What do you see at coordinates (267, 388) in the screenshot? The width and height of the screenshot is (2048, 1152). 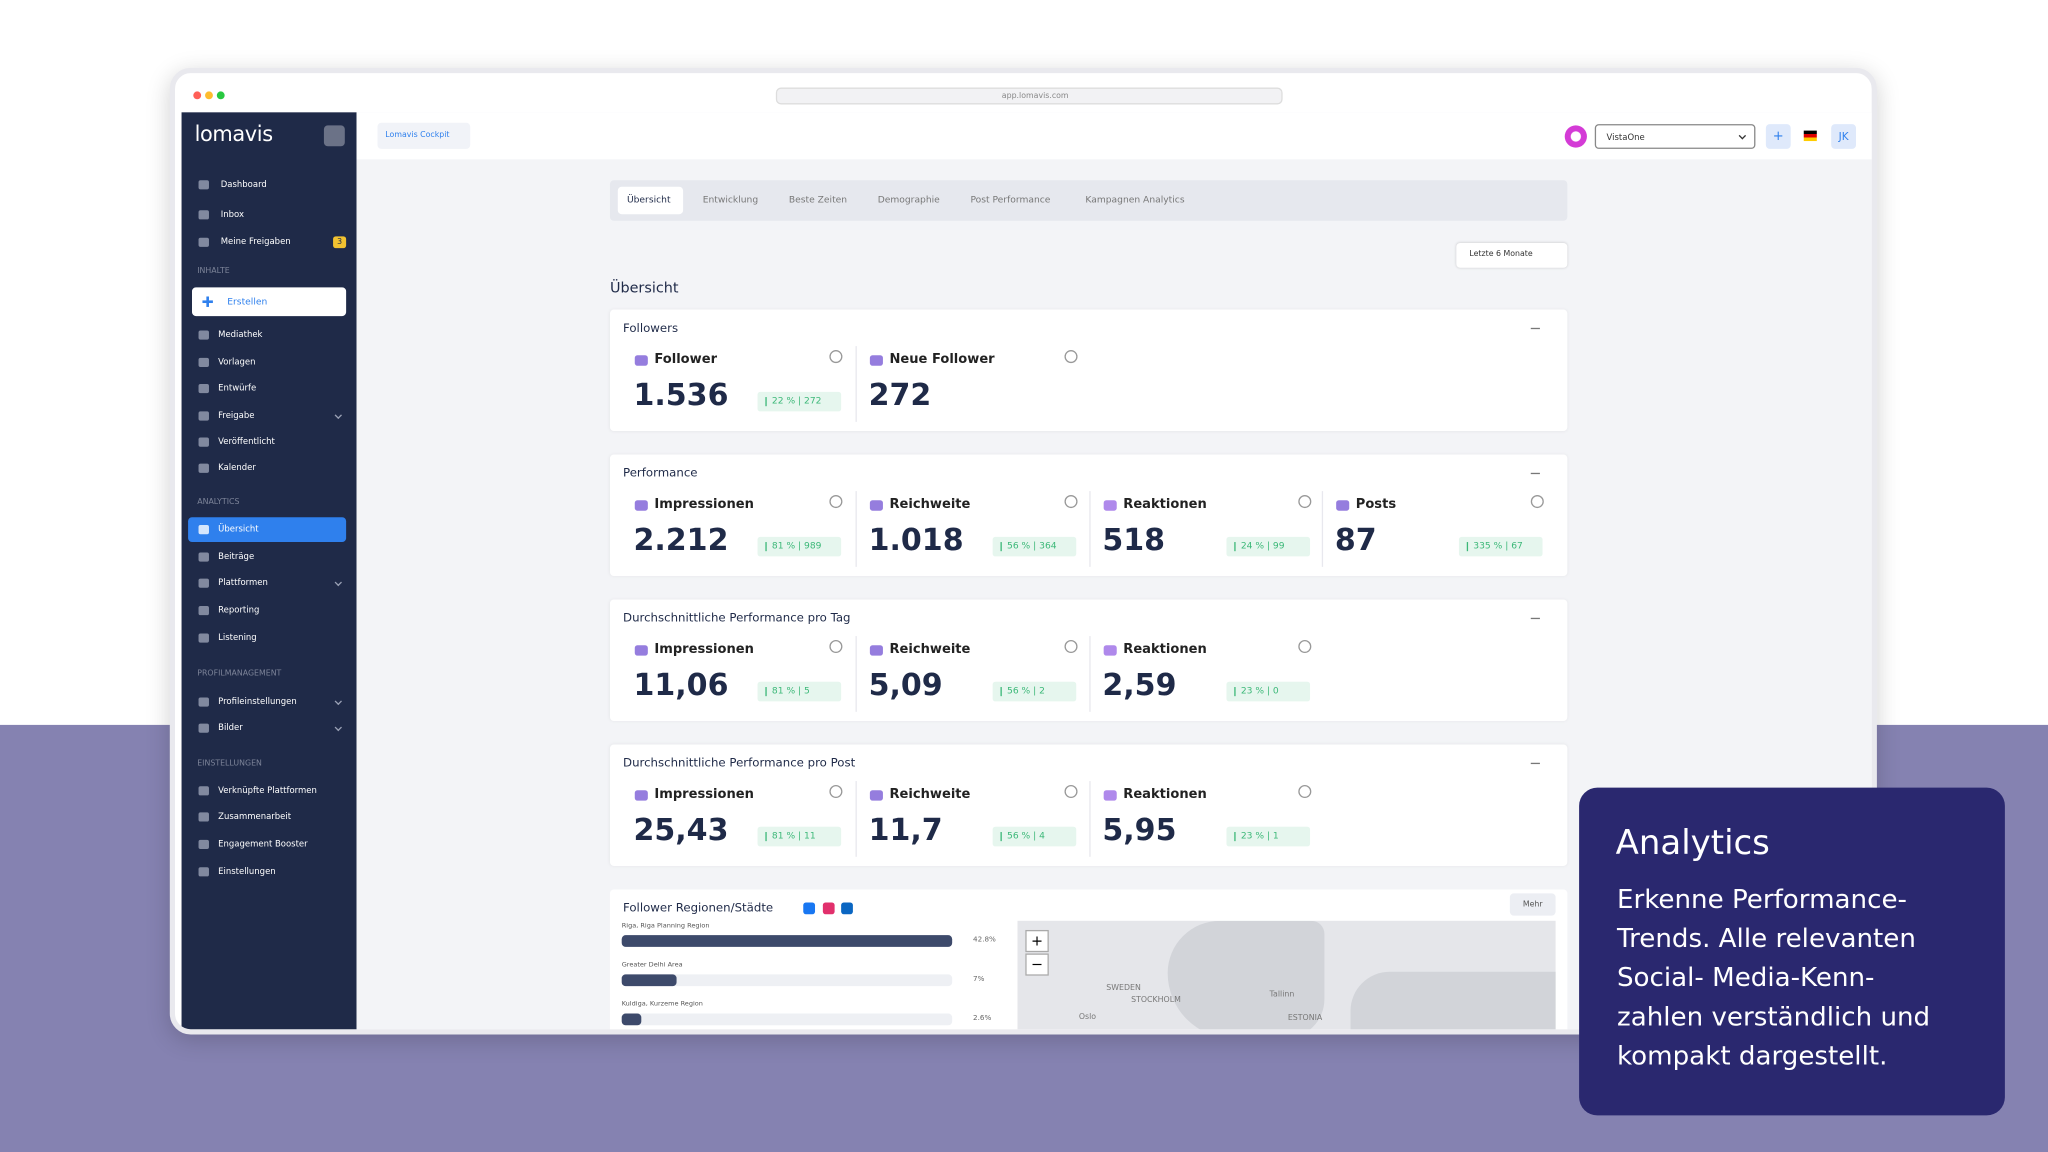 I see `nav-item: Entwürfe` at bounding box center [267, 388].